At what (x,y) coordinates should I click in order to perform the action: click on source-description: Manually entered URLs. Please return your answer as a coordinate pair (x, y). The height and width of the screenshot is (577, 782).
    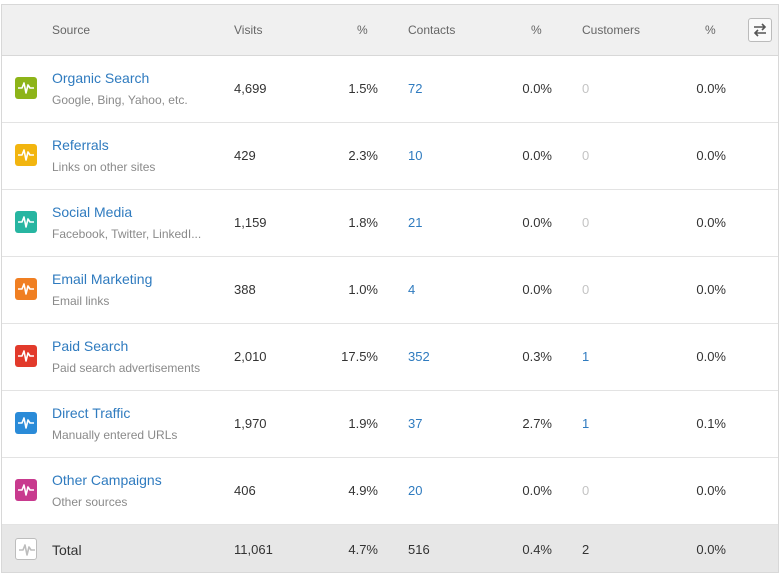
    Looking at the image, I should click on (115, 435).